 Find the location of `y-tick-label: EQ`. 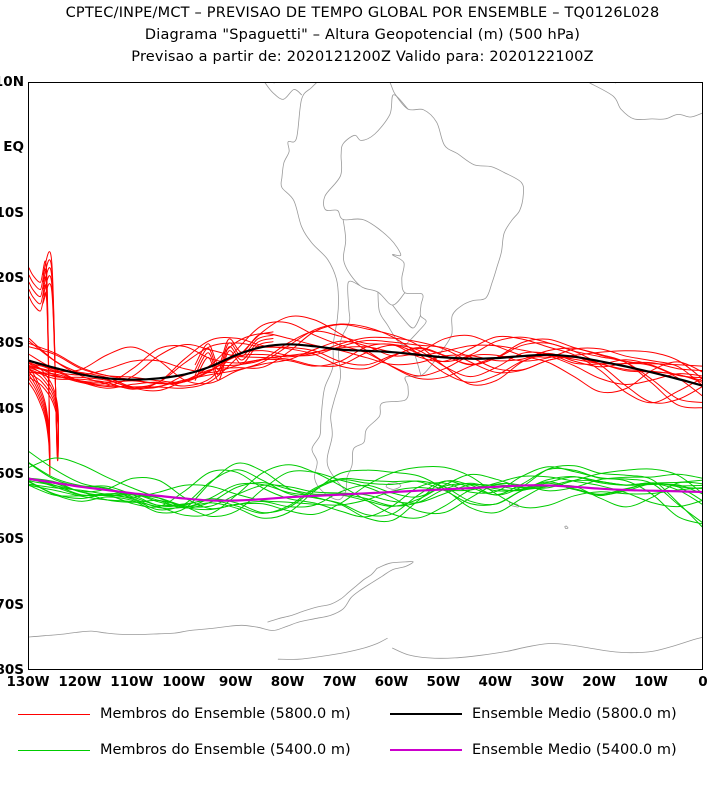

y-tick-label: EQ is located at coordinates (13, 147).